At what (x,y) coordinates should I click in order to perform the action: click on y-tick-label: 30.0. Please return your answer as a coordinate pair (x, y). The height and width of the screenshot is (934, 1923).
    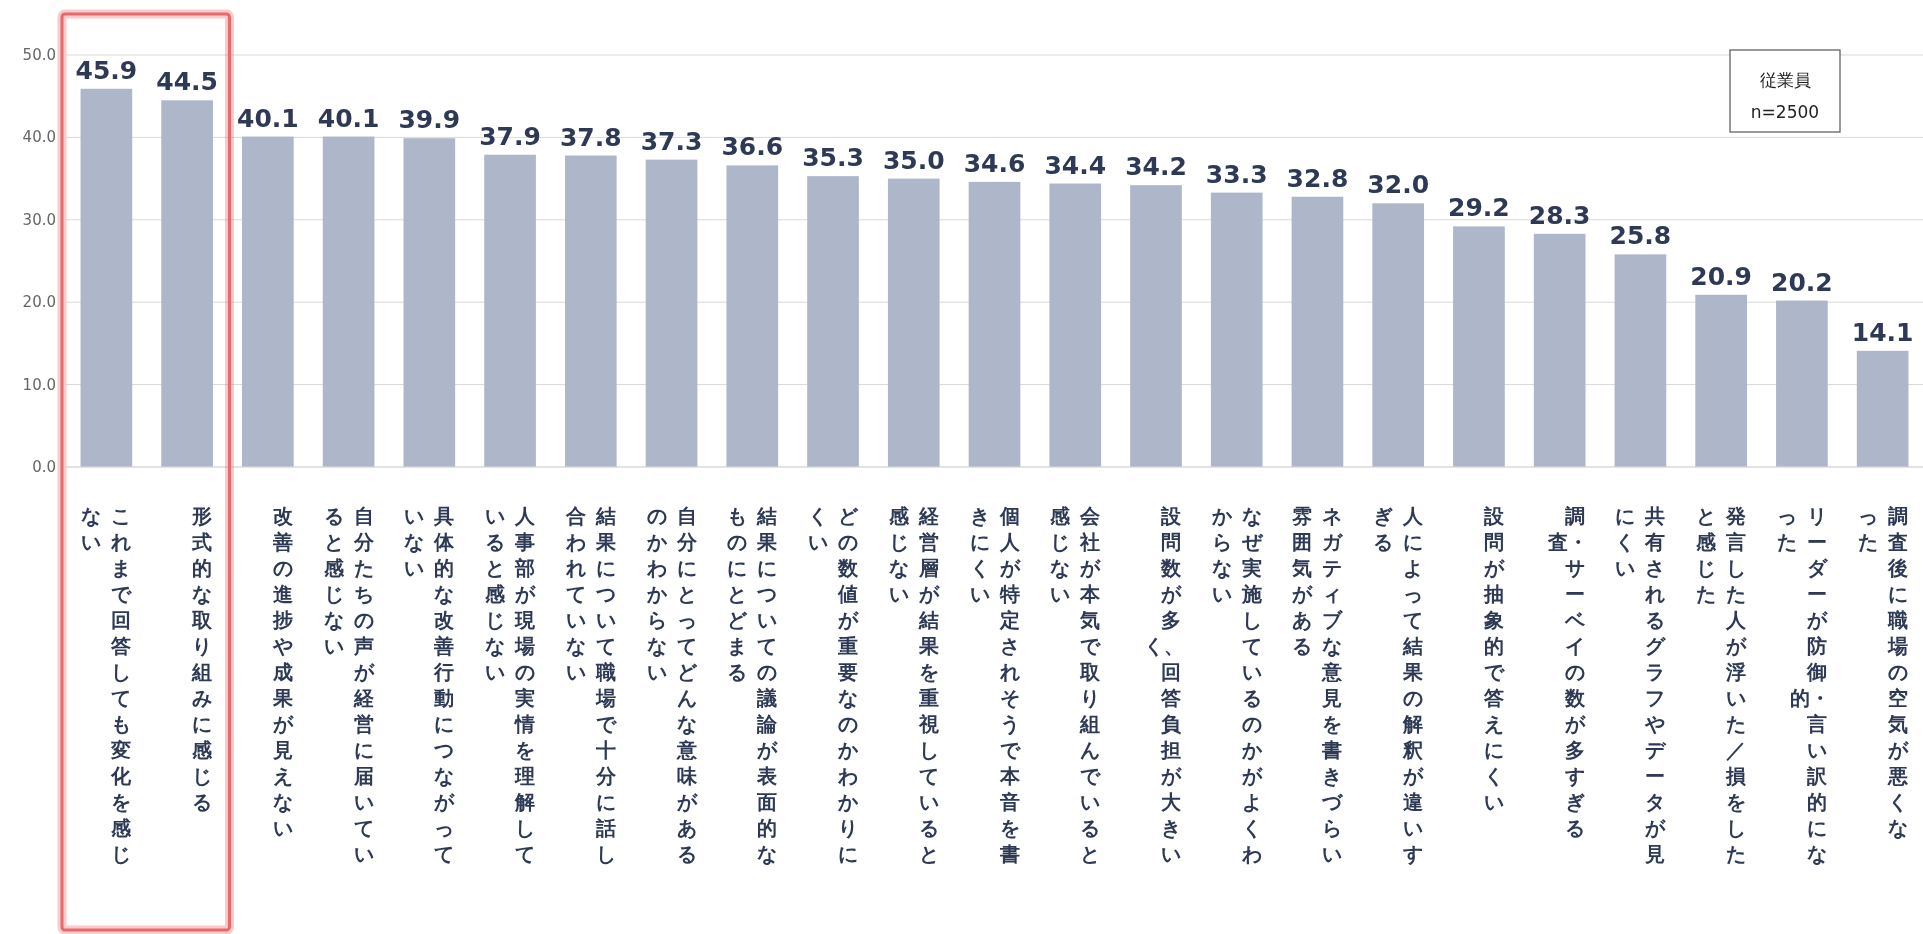
    Looking at the image, I should click on (39, 219).